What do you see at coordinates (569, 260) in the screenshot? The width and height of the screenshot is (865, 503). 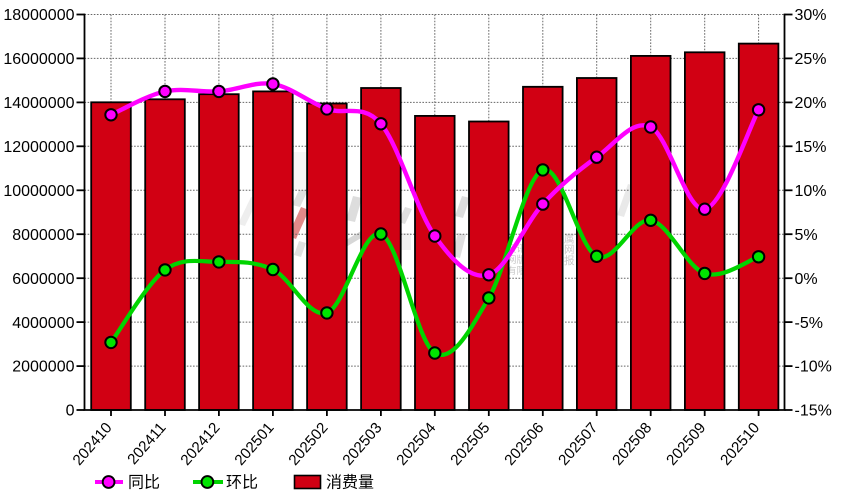 I see `svg-text: 报` at bounding box center [569, 260].